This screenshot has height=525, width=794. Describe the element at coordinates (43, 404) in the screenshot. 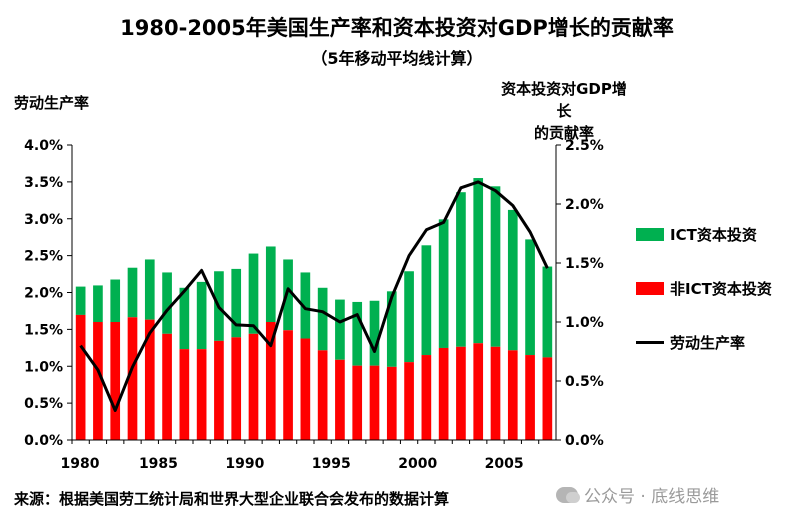

I see `left-tick-label: 0.5%` at that location.